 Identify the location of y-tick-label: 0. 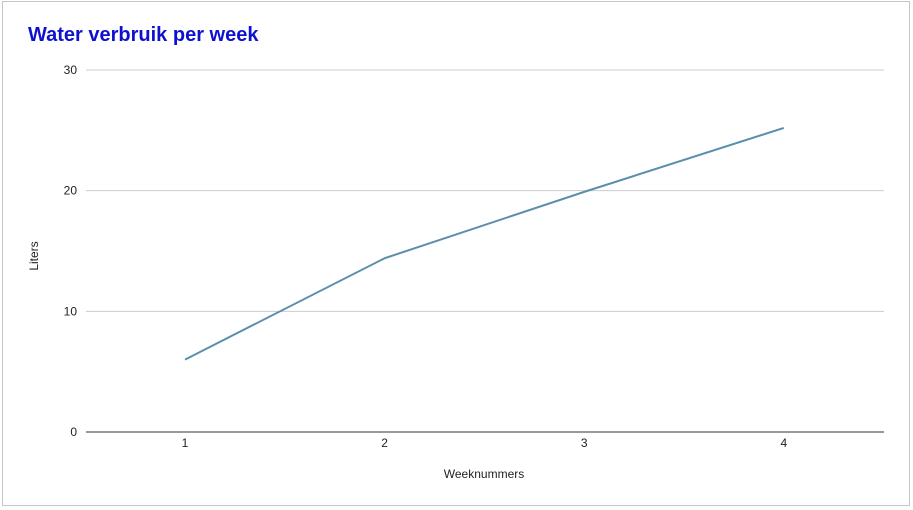
(73, 432).